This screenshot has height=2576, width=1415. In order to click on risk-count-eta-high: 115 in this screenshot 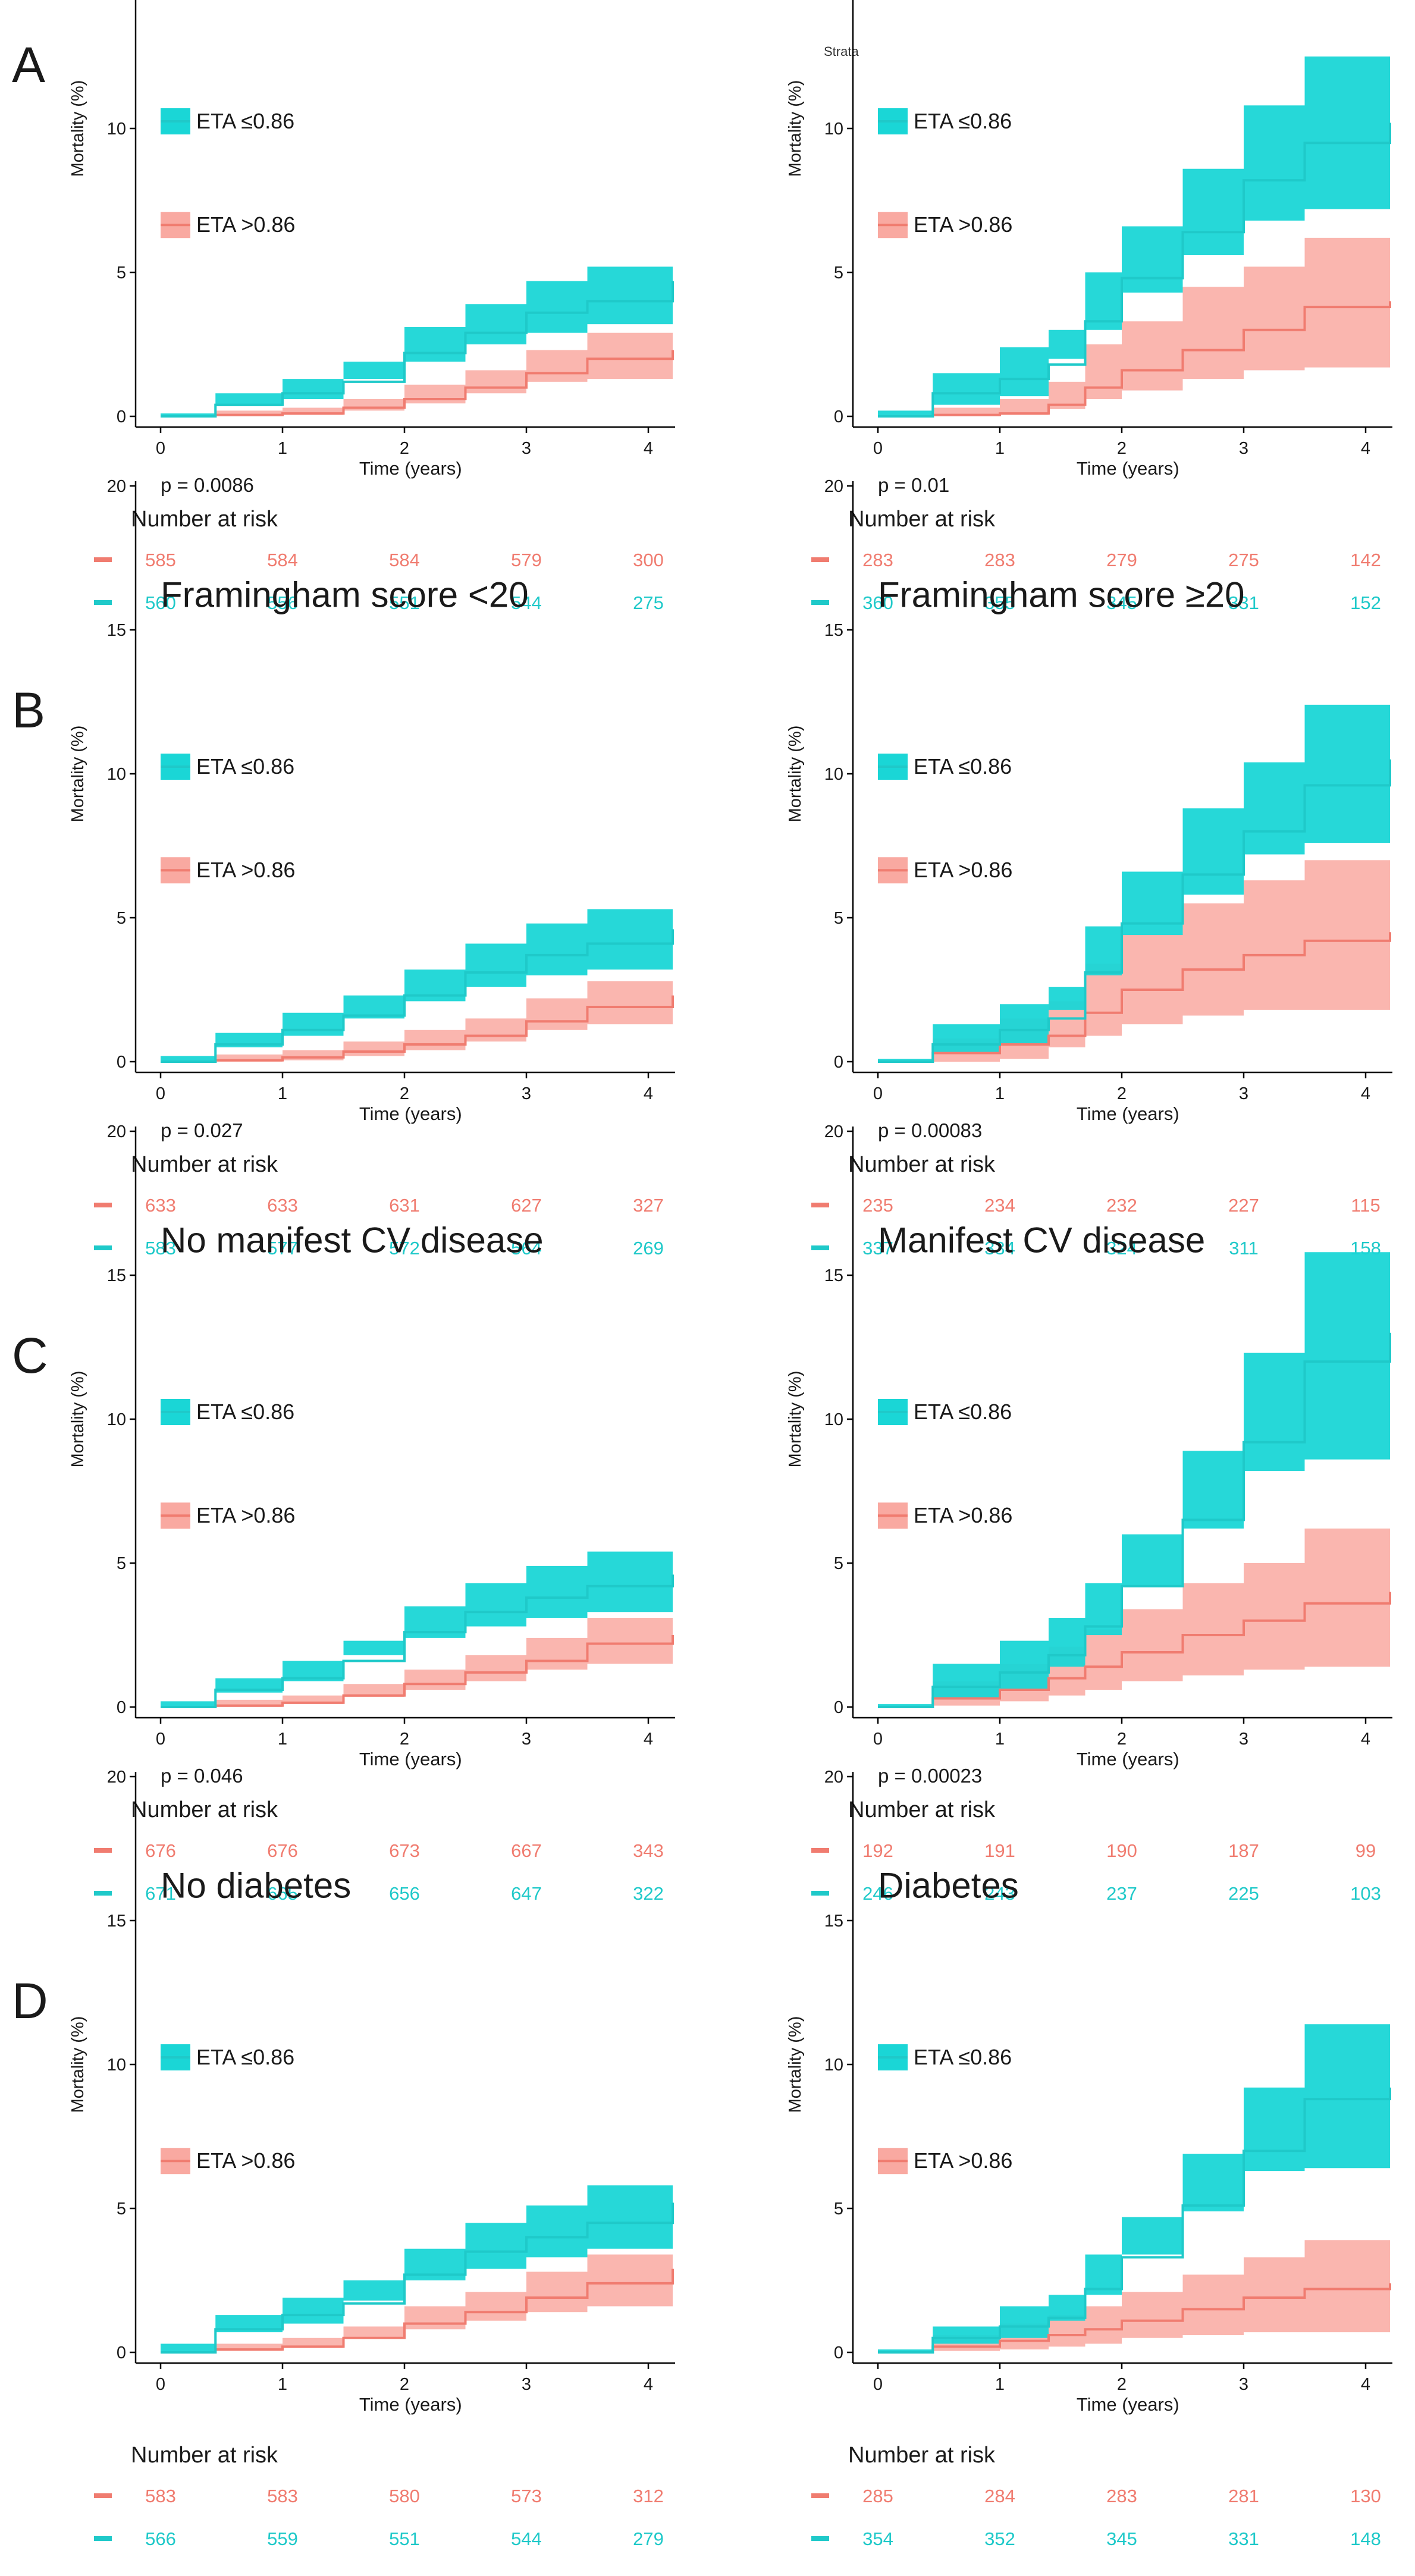, I will do `click(1366, 1205)`.